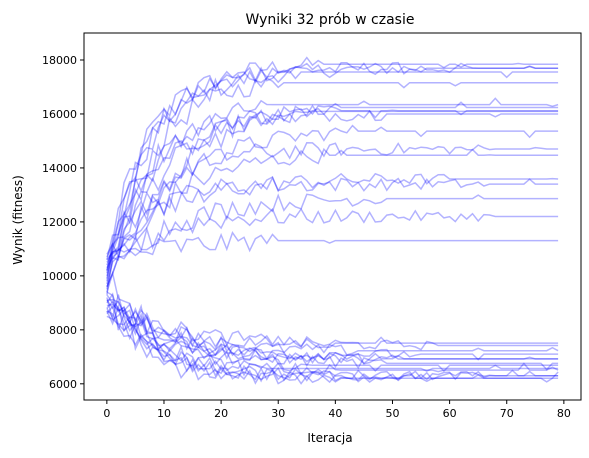 Image resolution: width=589 pixels, height=458 pixels. What do you see at coordinates (106, 413) in the screenshot?
I see `x-tick-label: 0` at bounding box center [106, 413].